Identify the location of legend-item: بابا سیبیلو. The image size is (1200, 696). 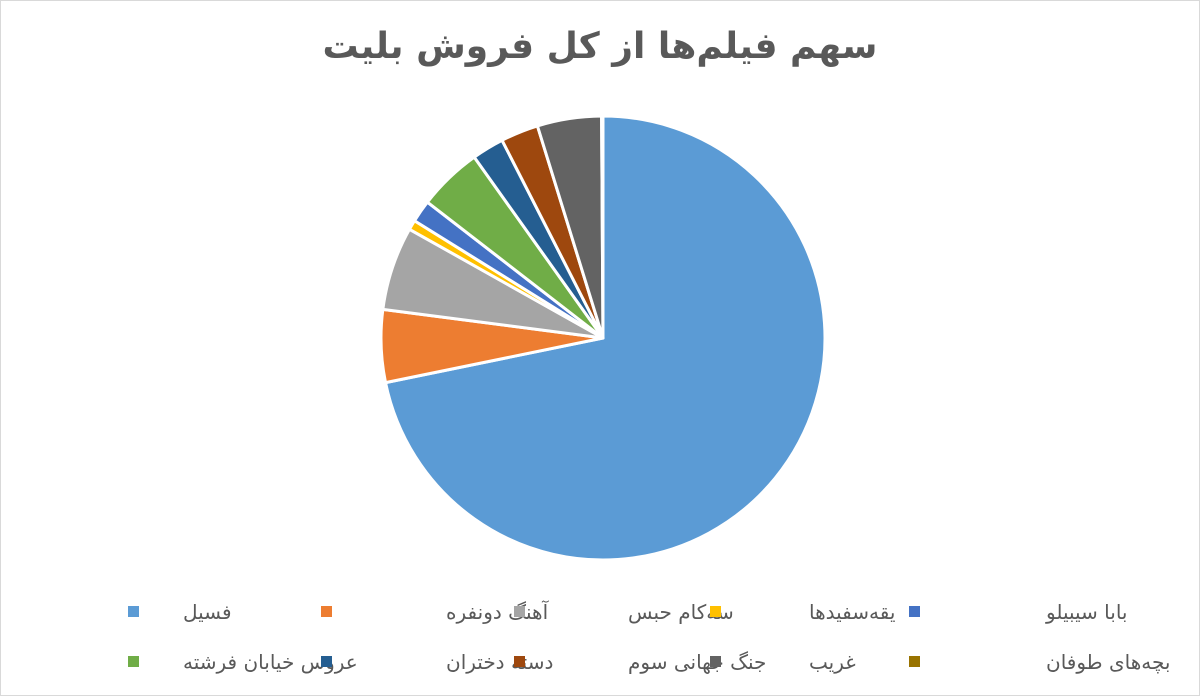
(1018, 612).